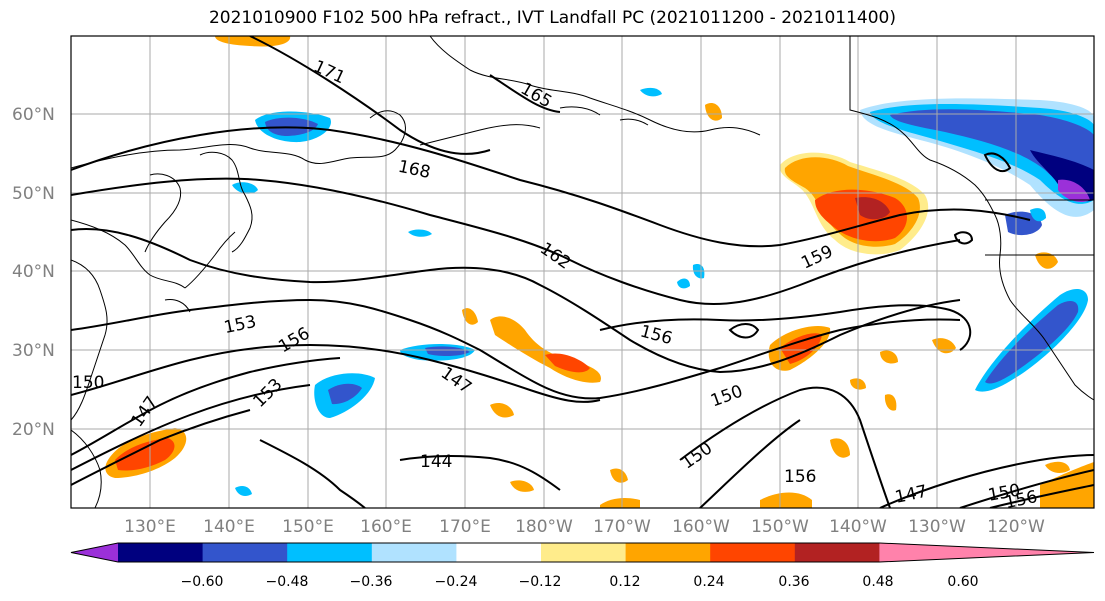 This screenshot has height=601, width=1105. I want to click on lon-label: 160°W, so click(701, 527).